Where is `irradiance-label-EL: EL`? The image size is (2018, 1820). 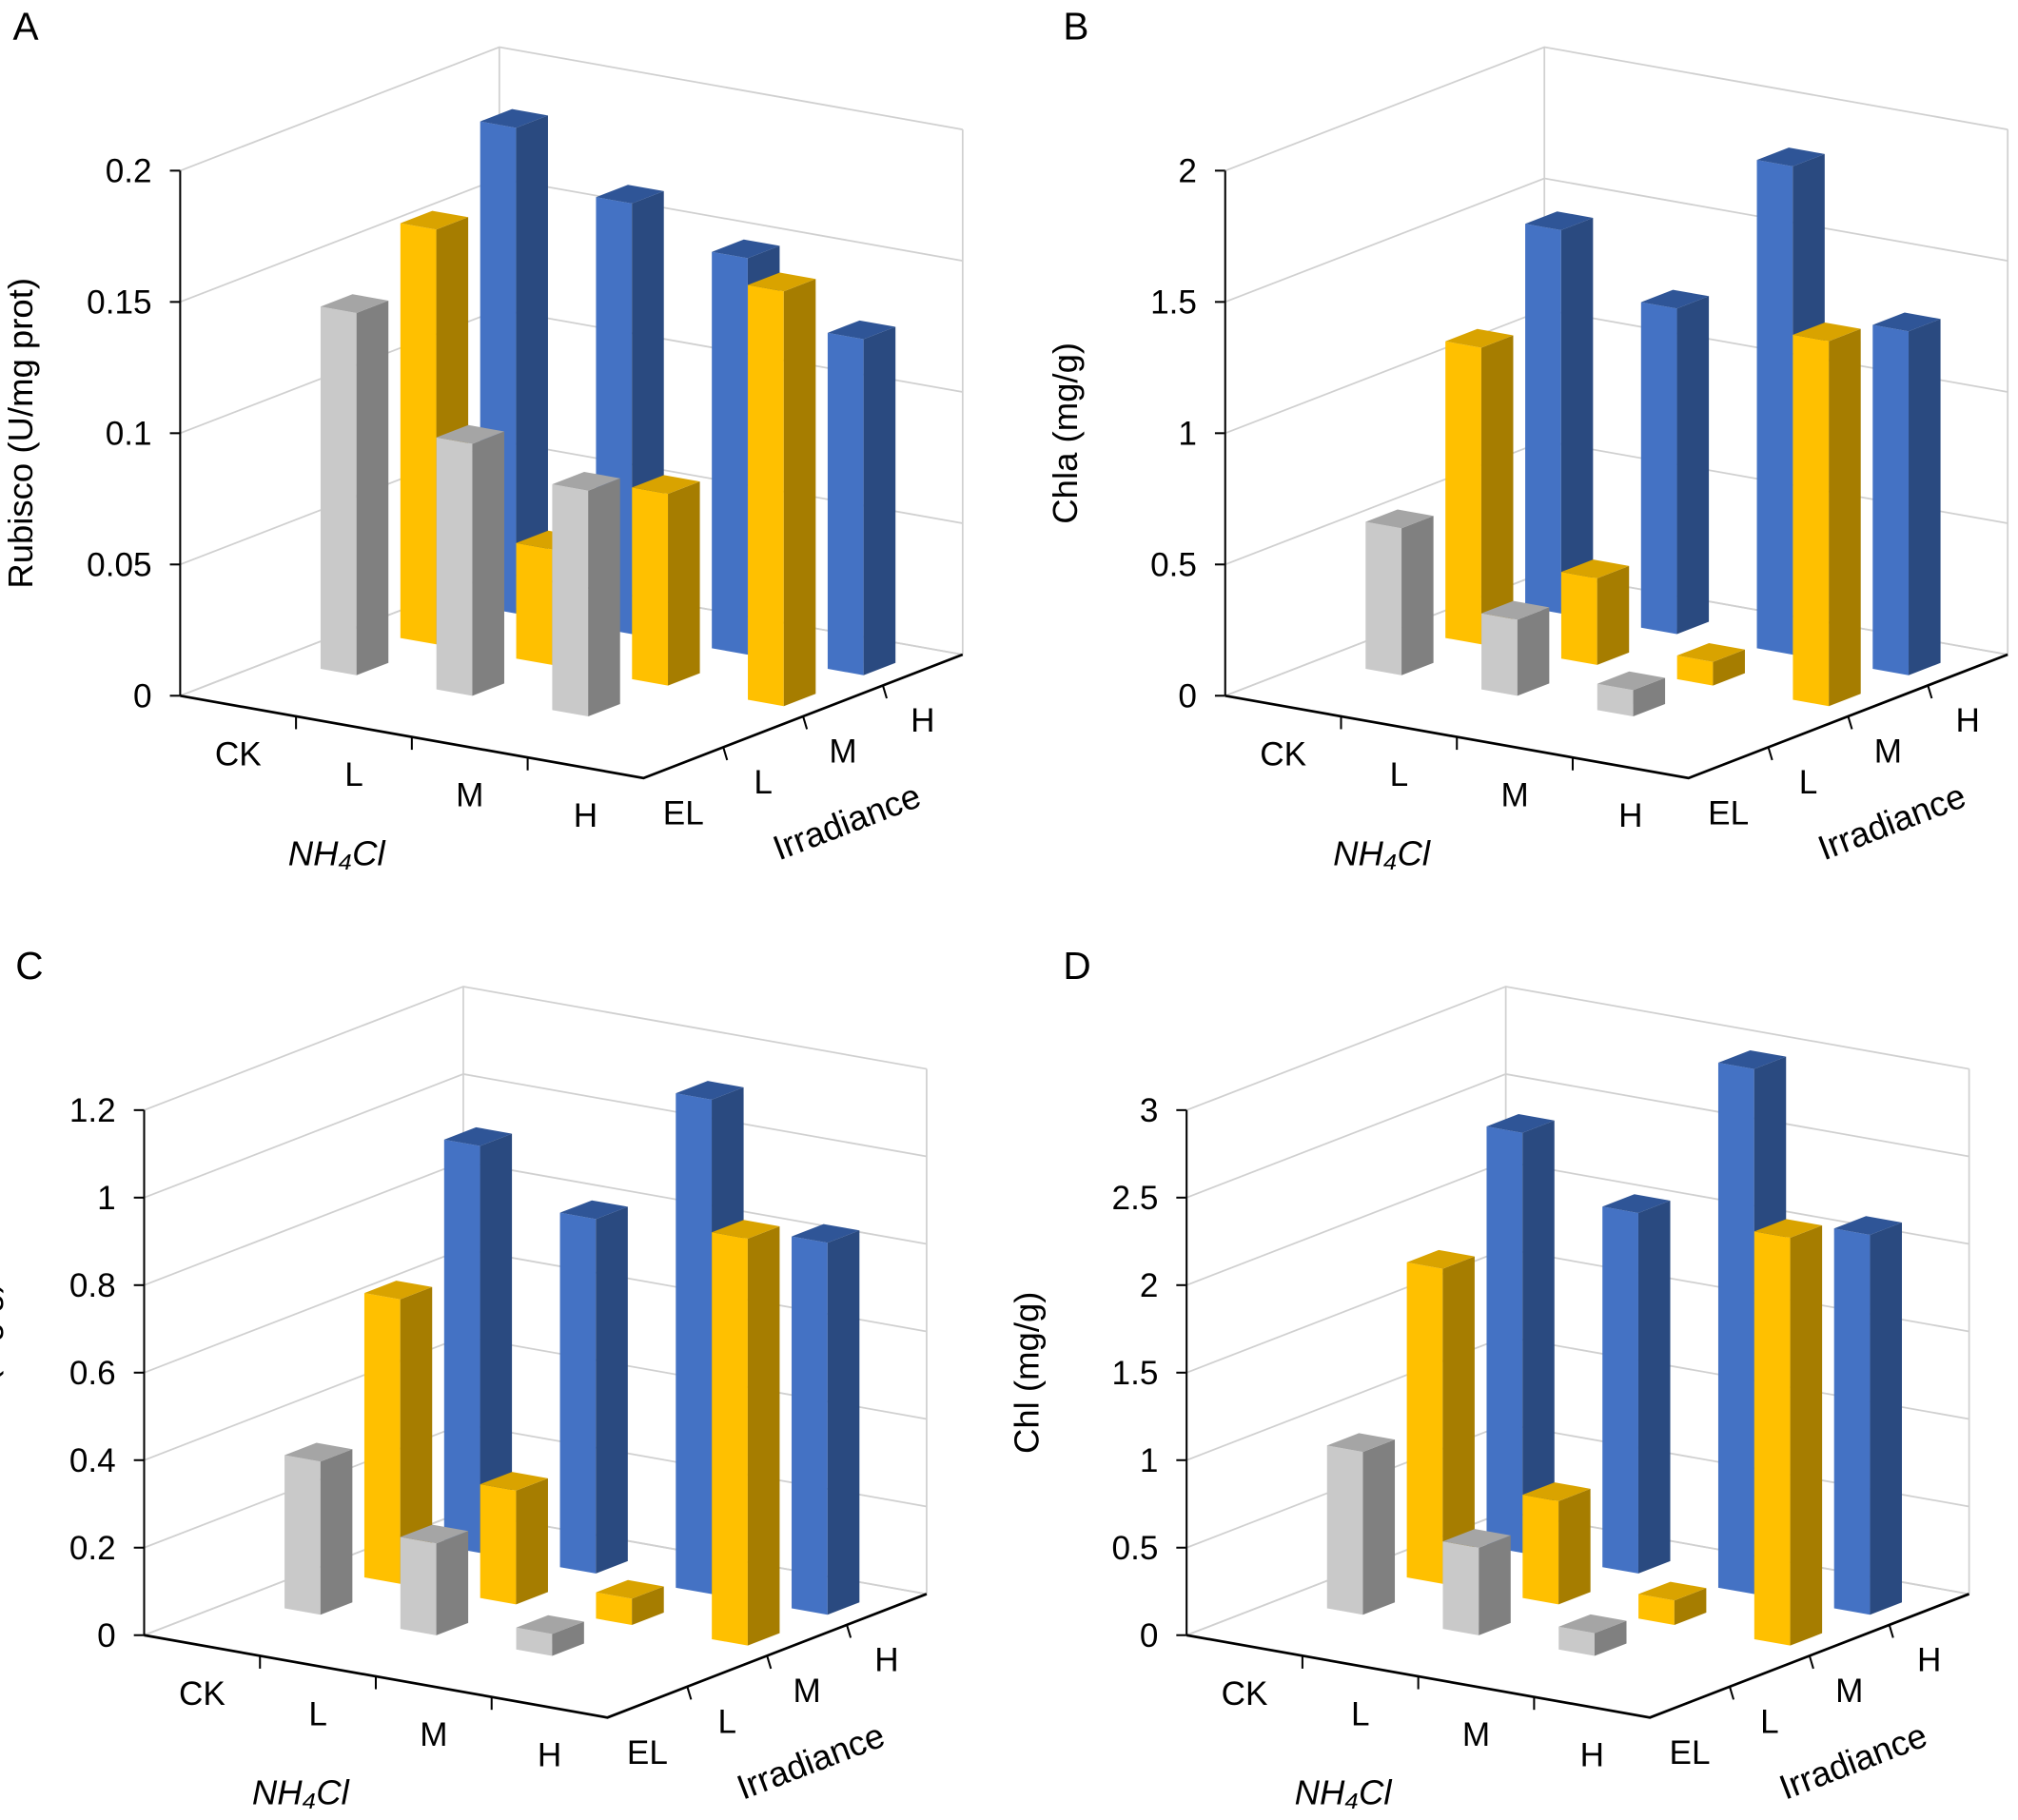
irradiance-label-EL: EL is located at coordinates (683, 814).